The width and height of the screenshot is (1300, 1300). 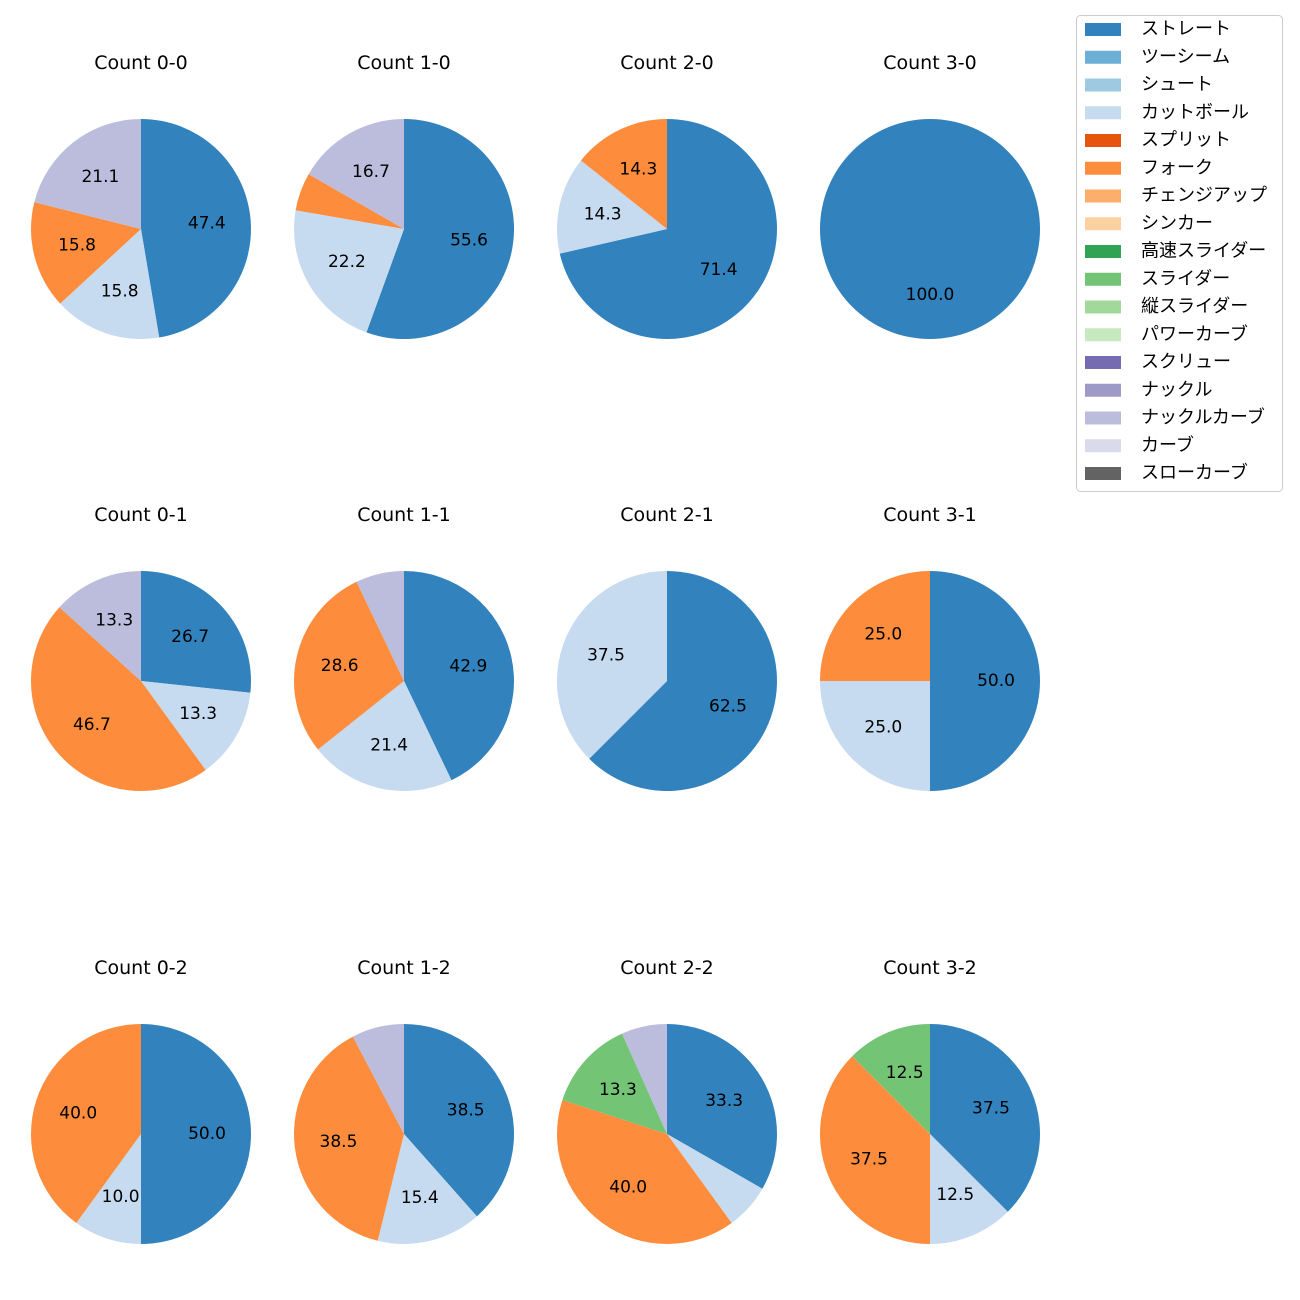 I want to click on legend-label: スローカーブ, so click(x=1194, y=473).